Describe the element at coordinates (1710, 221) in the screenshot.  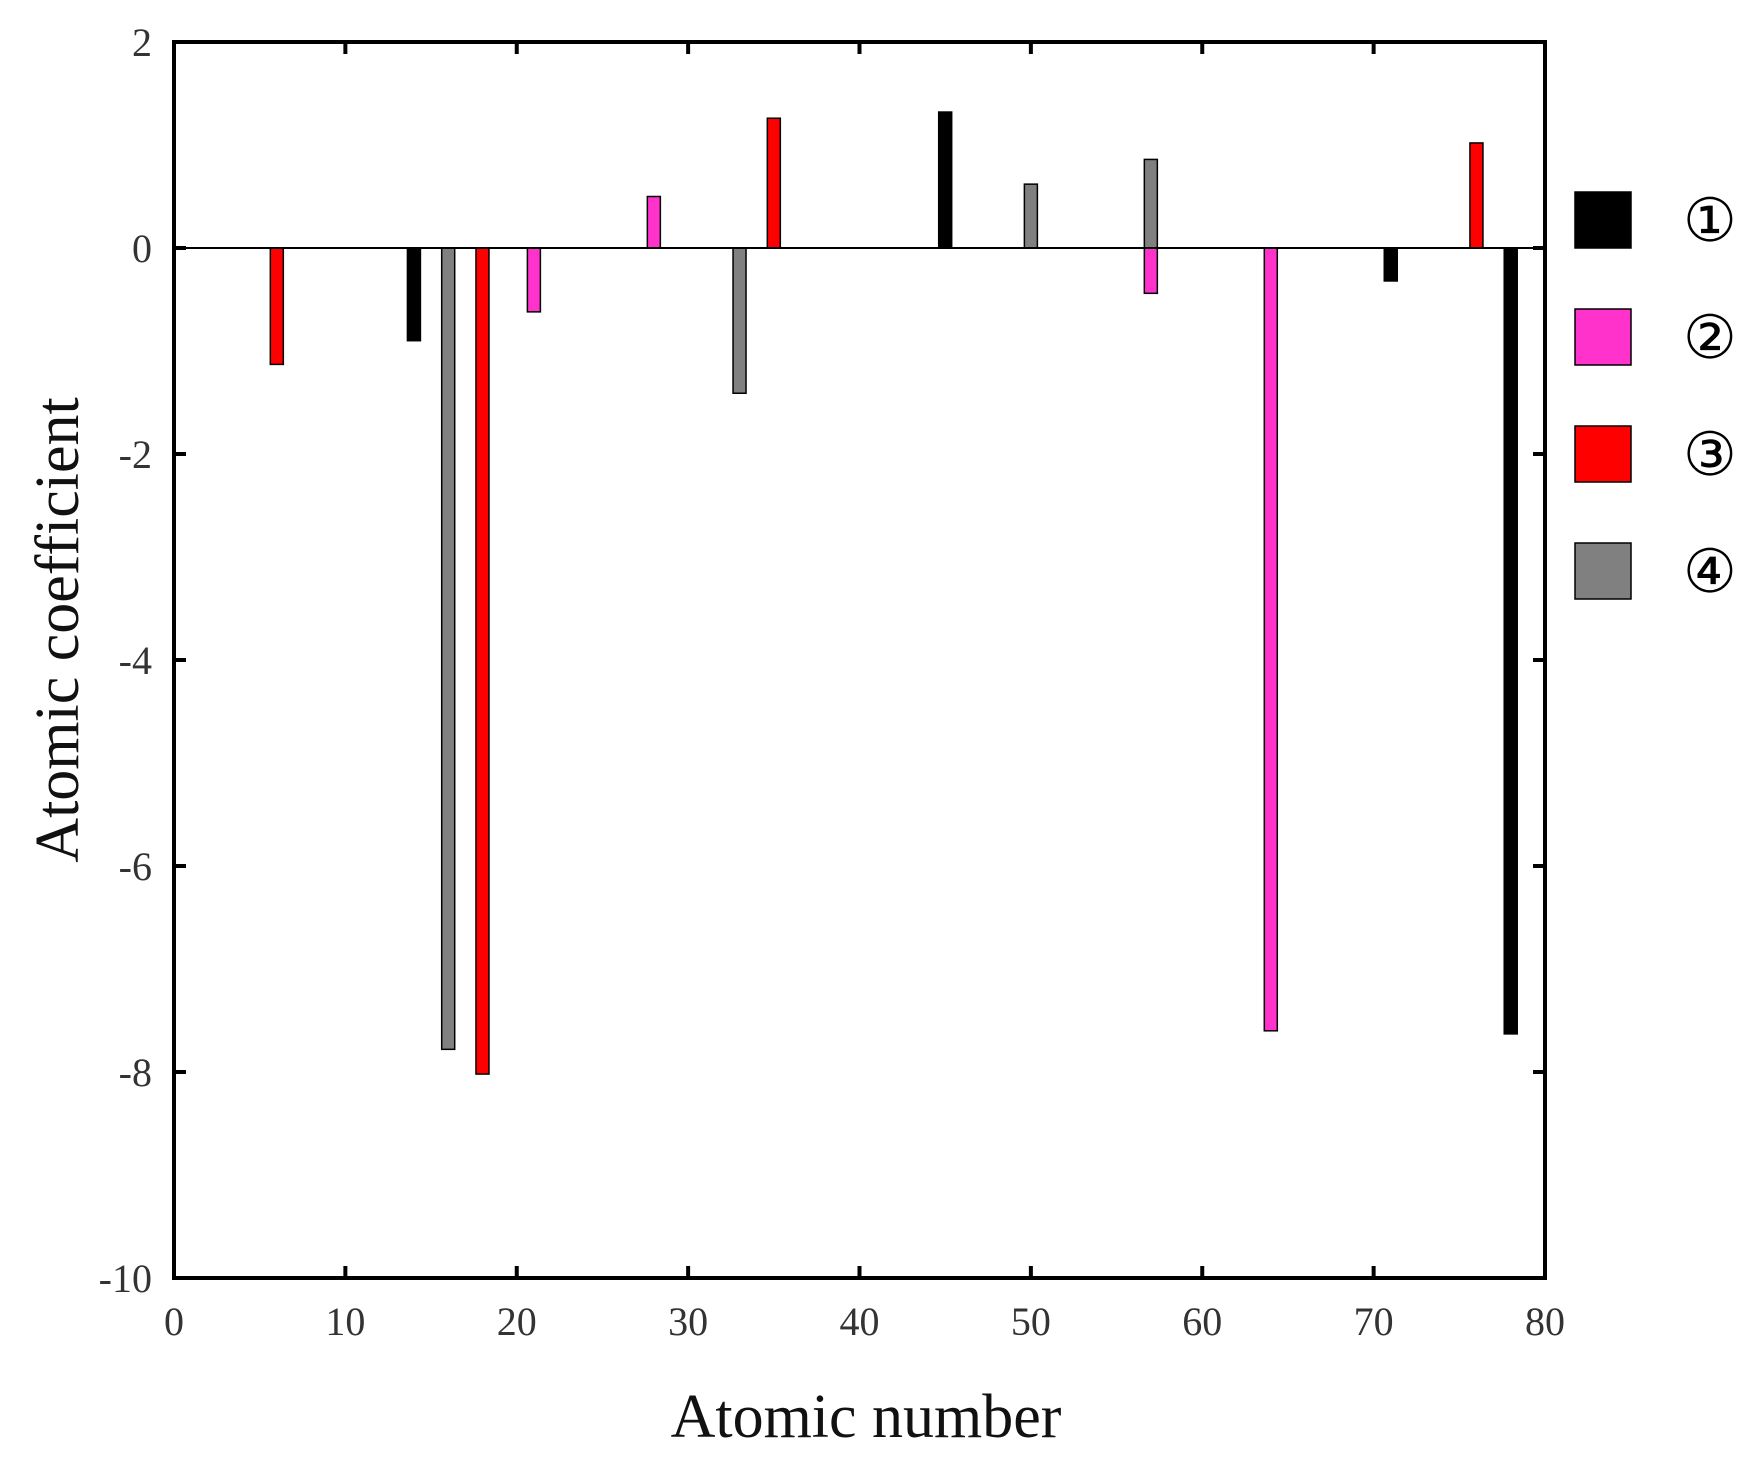
I see `legend-label-1: ①` at that location.